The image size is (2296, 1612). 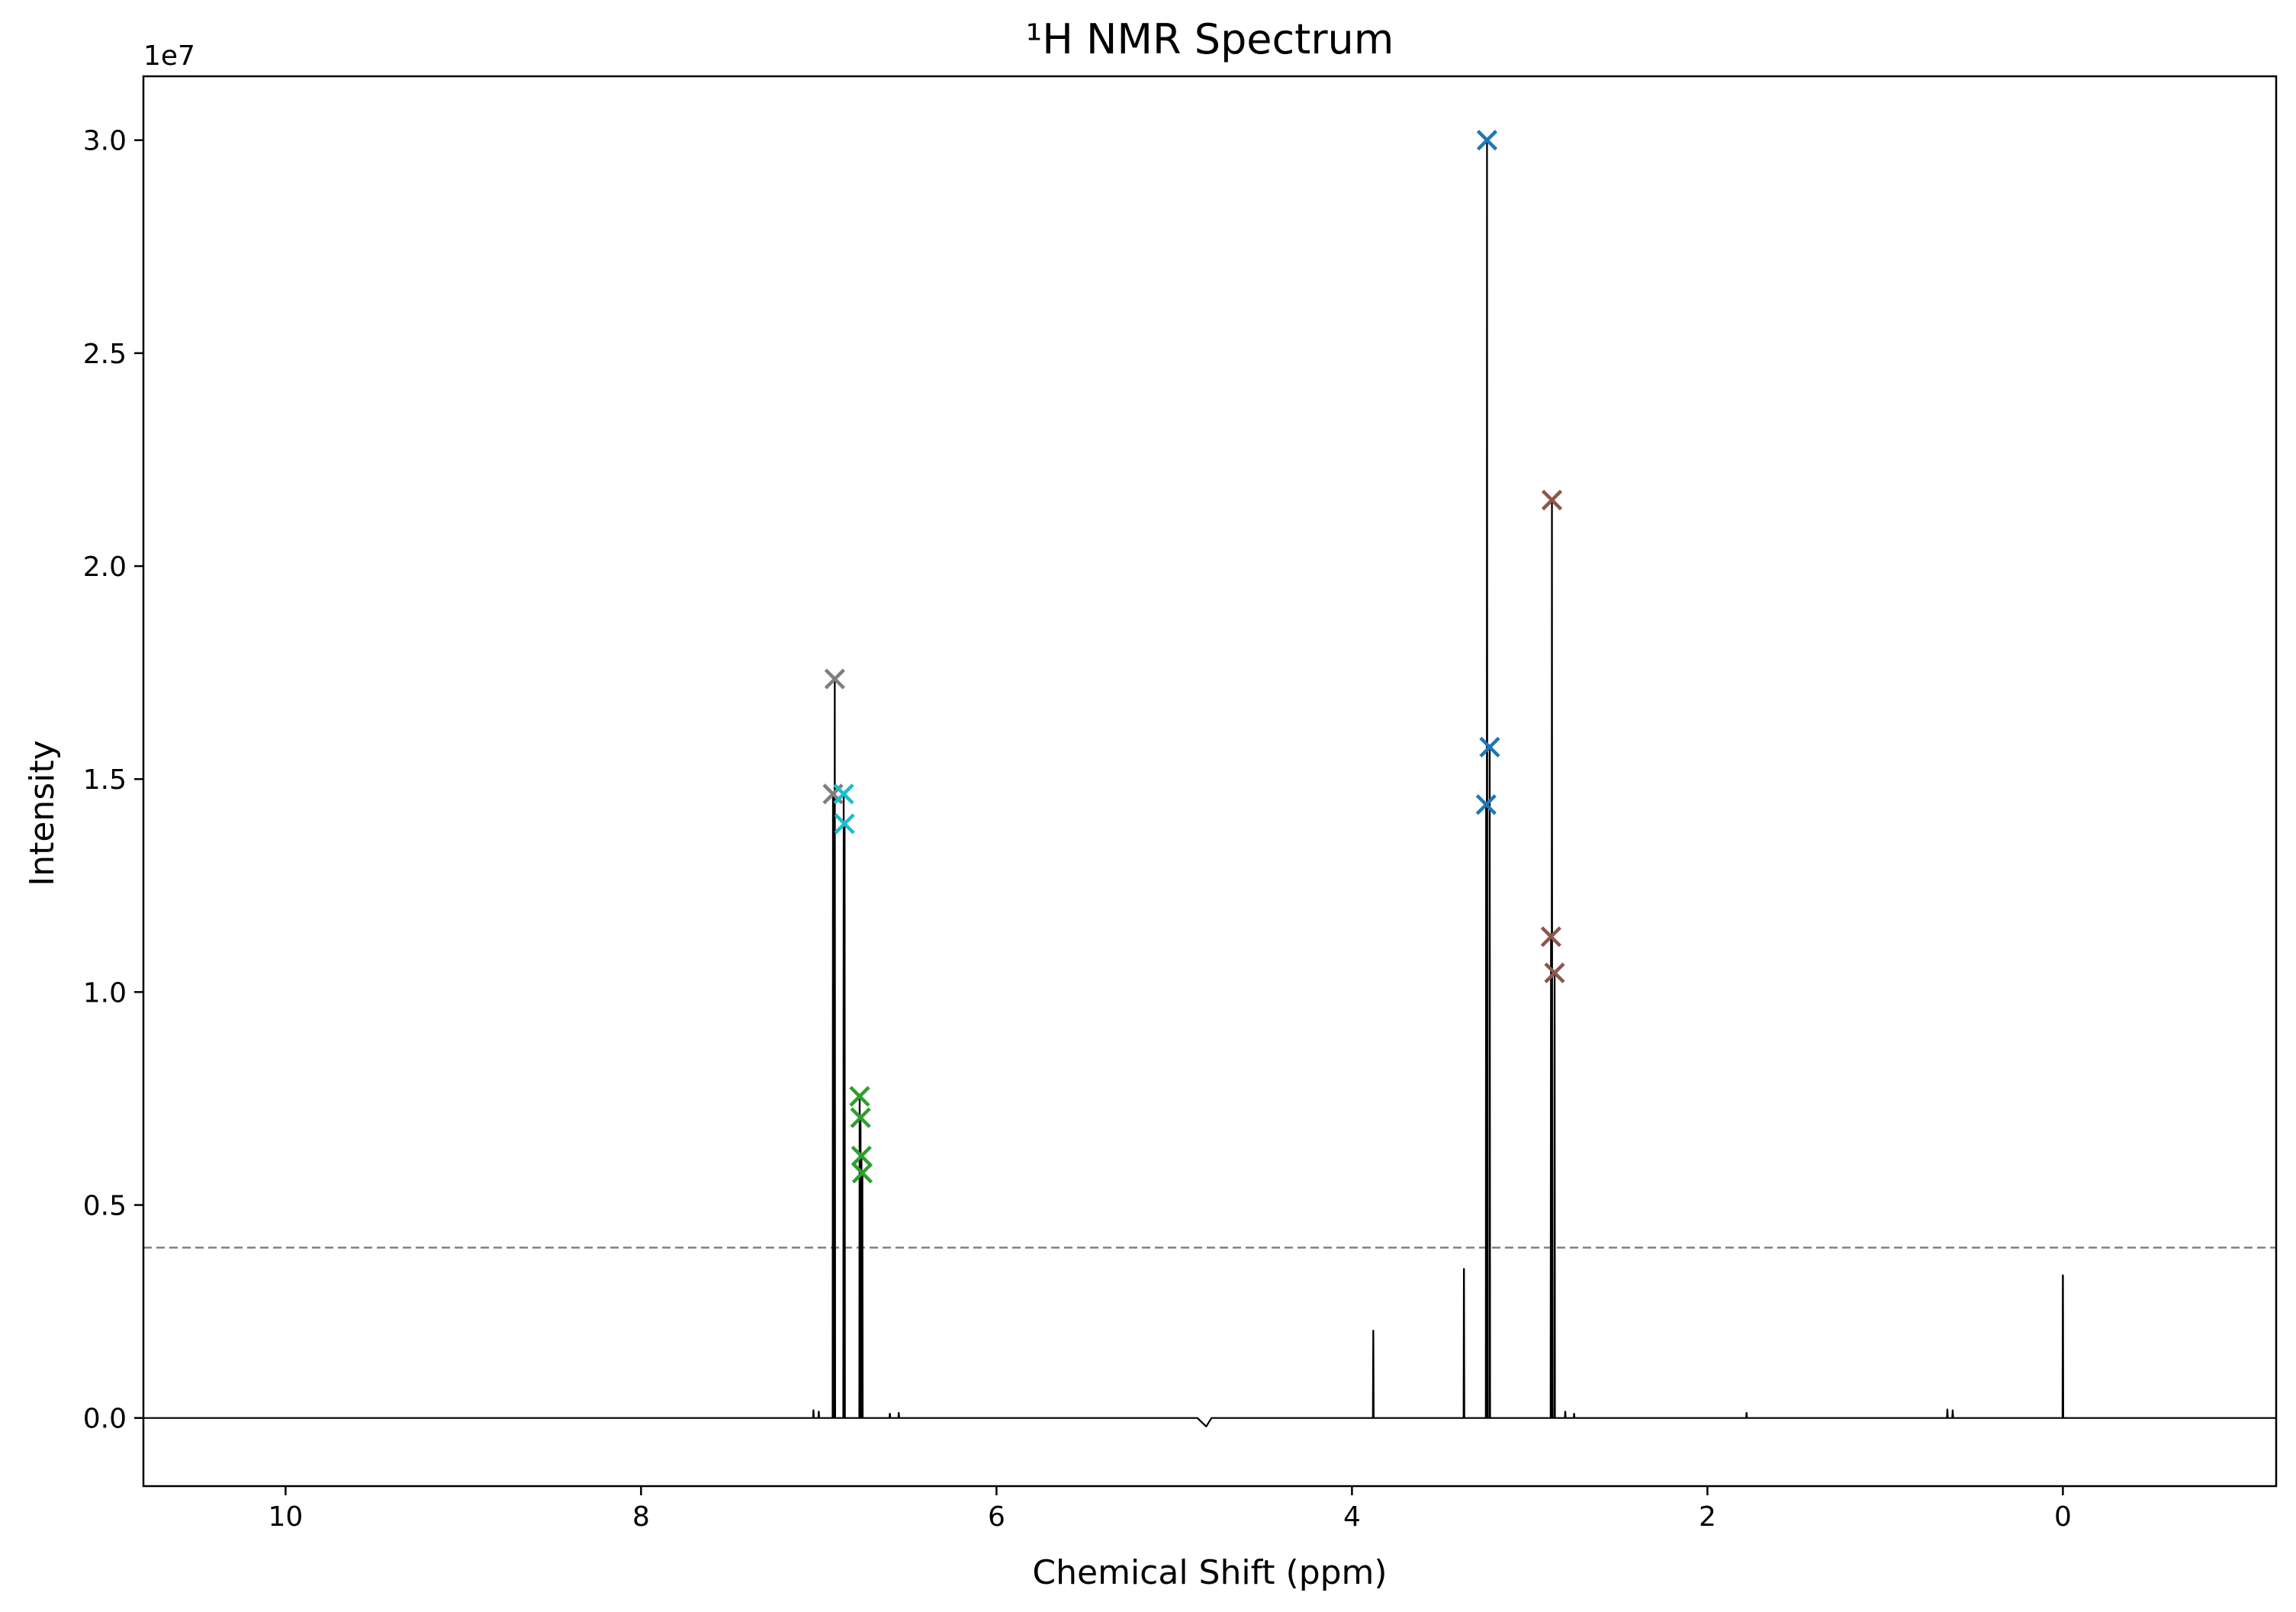 What do you see at coordinates (105, 141) in the screenshot?
I see `y-tick-label: 3.0` at bounding box center [105, 141].